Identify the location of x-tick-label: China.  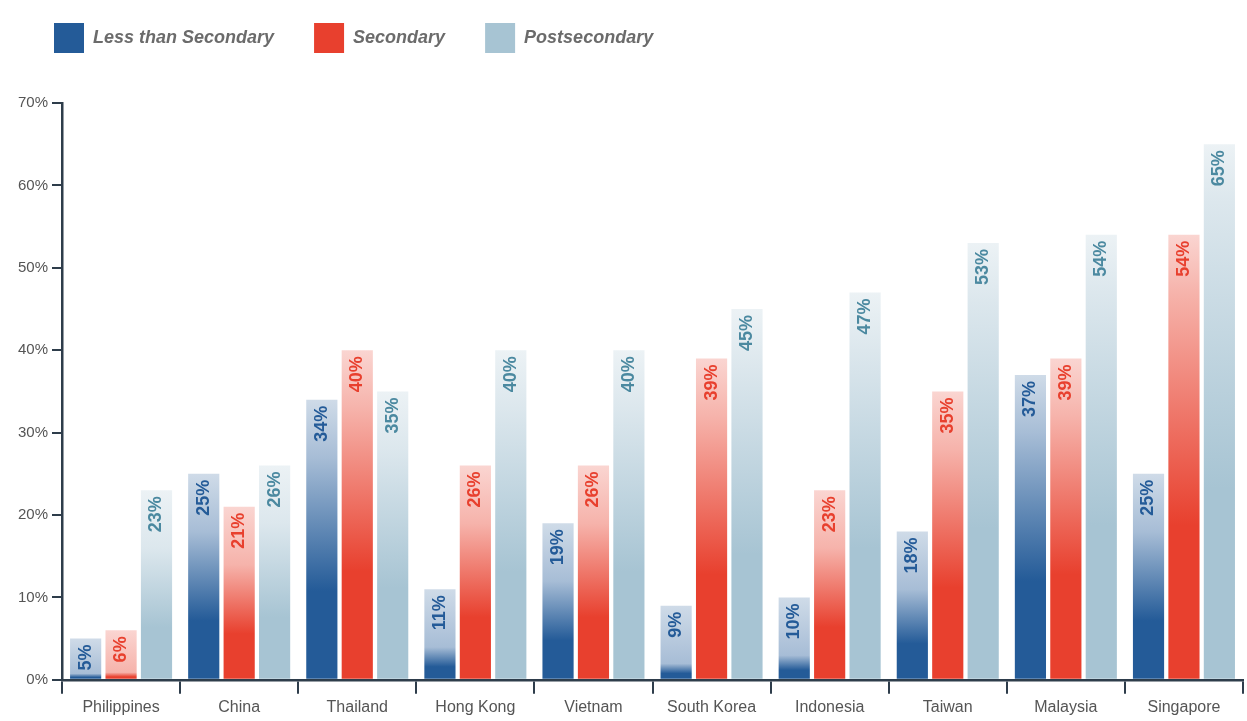
(239, 706).